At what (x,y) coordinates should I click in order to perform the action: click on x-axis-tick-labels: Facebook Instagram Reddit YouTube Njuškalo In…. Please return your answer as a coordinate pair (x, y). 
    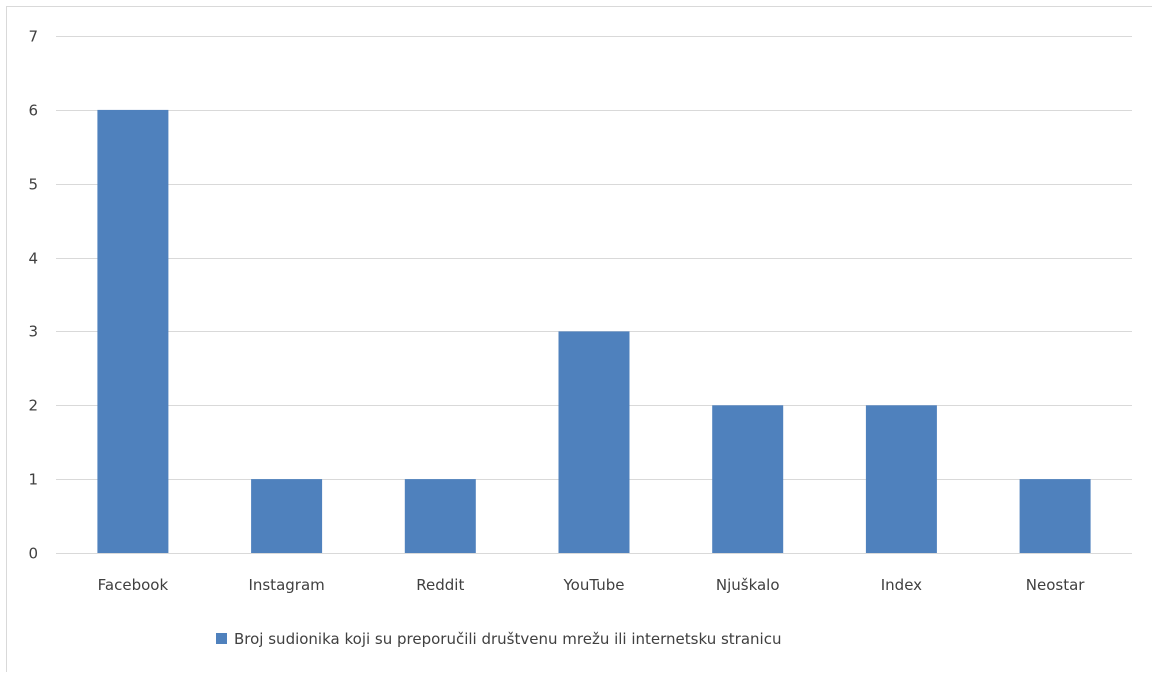
    Looking at the image, I should click on (592, 585).